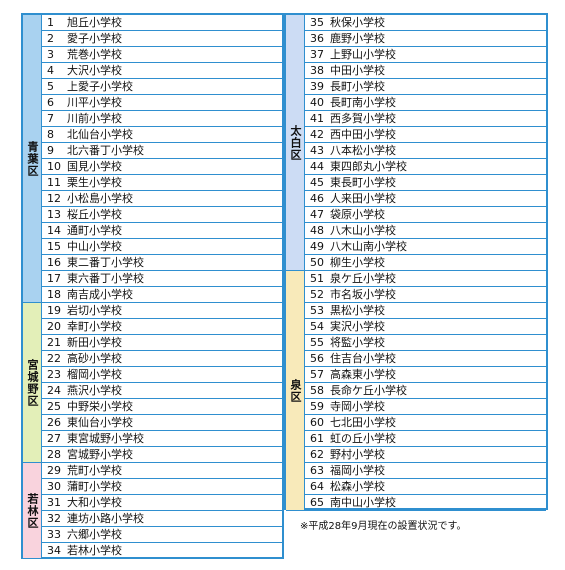  I want to click on school-number: 20, so click(54, 326).